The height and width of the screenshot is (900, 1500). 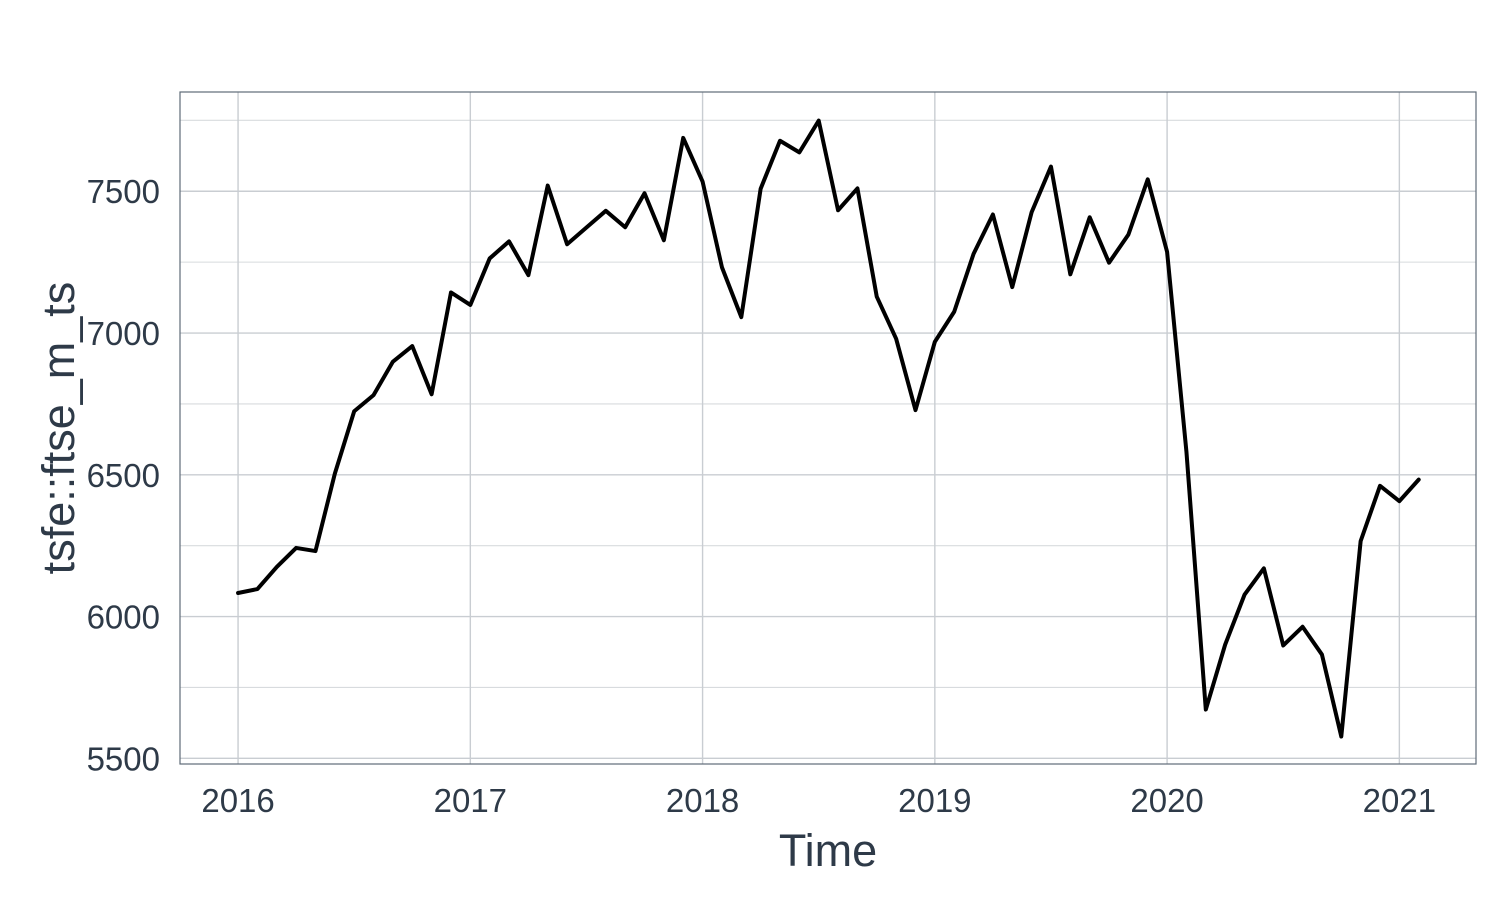 I want to click on x-tick-label: 2021, so click(x=1399, y=800).